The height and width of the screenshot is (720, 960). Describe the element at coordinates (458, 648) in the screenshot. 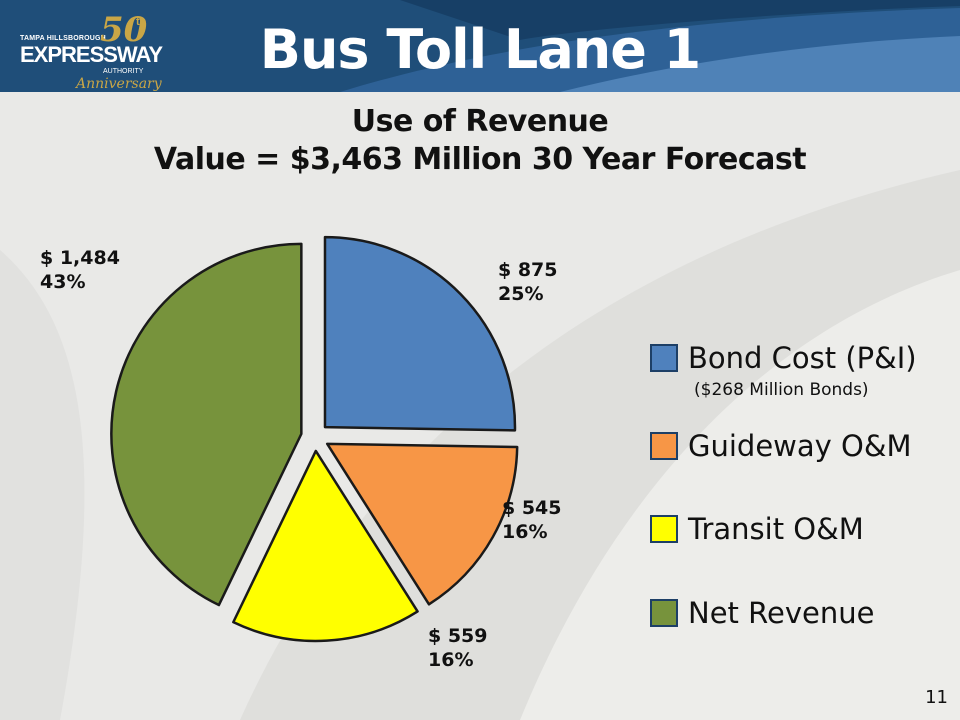

I see `slice-label-transit: $ 559 16%` at that location.